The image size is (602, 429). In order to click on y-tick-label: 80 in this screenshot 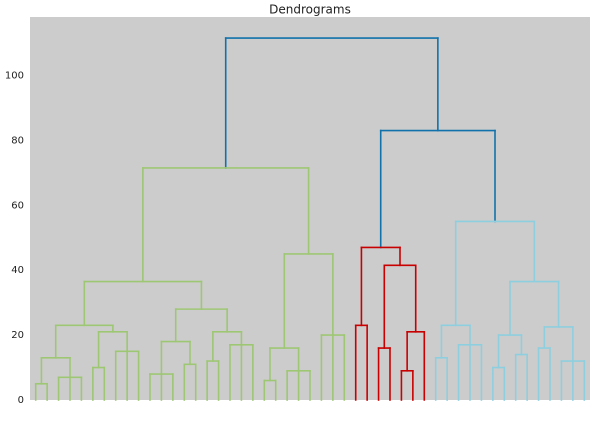, I will do `click(17, 140)`.